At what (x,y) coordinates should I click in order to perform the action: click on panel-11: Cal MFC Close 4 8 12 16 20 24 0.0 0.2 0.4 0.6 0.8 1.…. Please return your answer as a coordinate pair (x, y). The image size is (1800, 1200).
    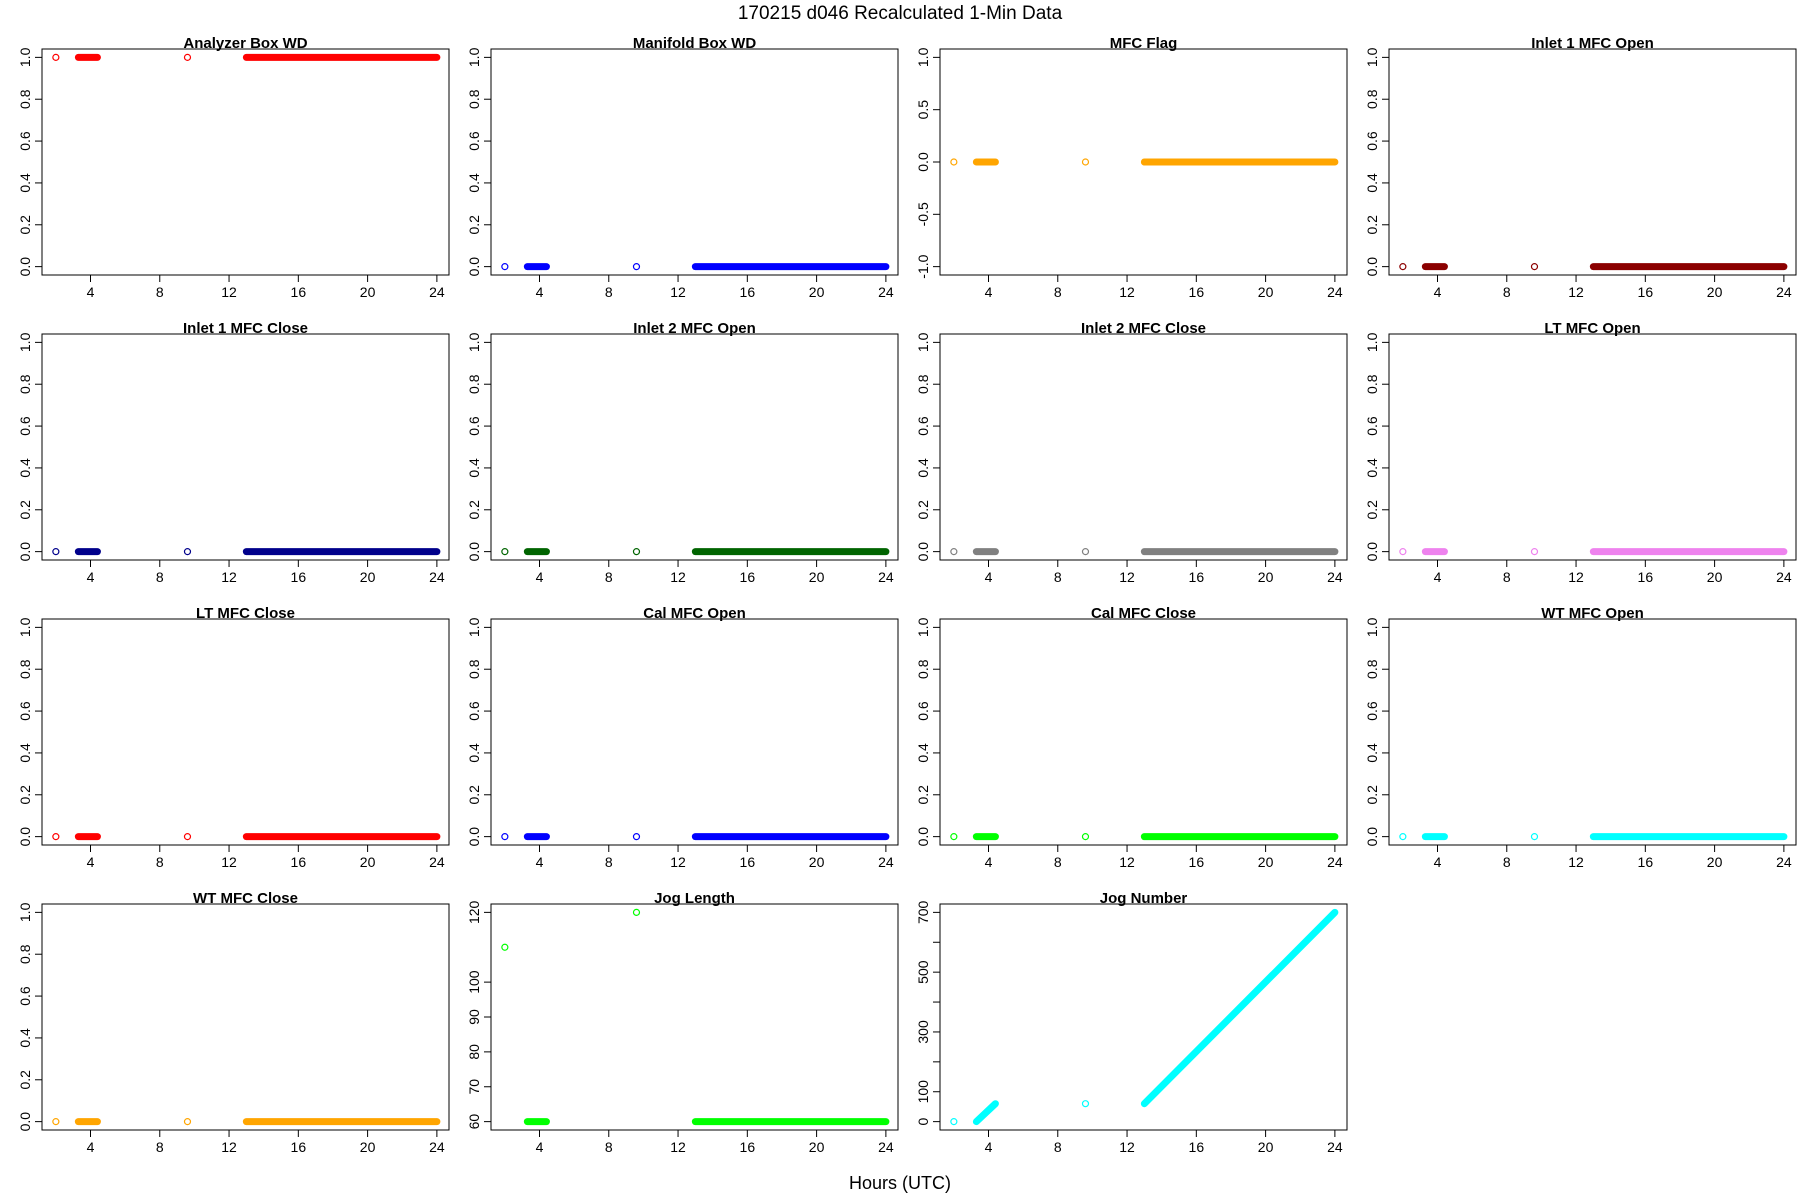
    Looking at the image, I should click on (1131, 737).